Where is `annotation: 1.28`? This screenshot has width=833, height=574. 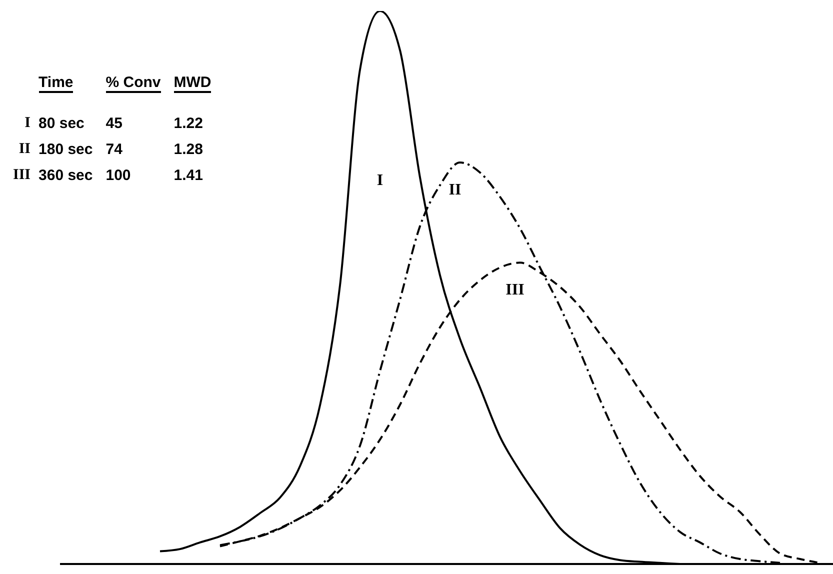 annotation: 1.28 is located at coordinates (188, 150).